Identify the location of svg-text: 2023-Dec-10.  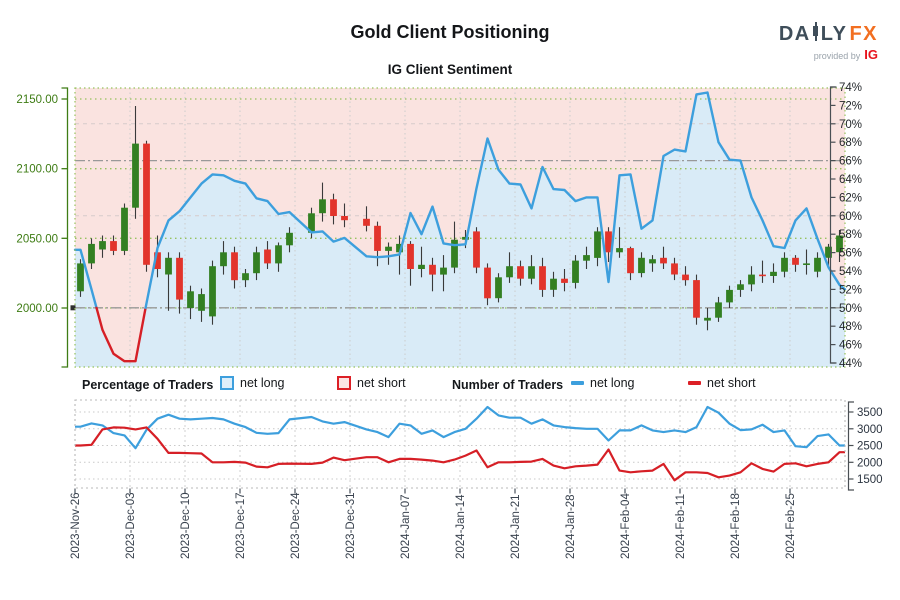
(186, 526).